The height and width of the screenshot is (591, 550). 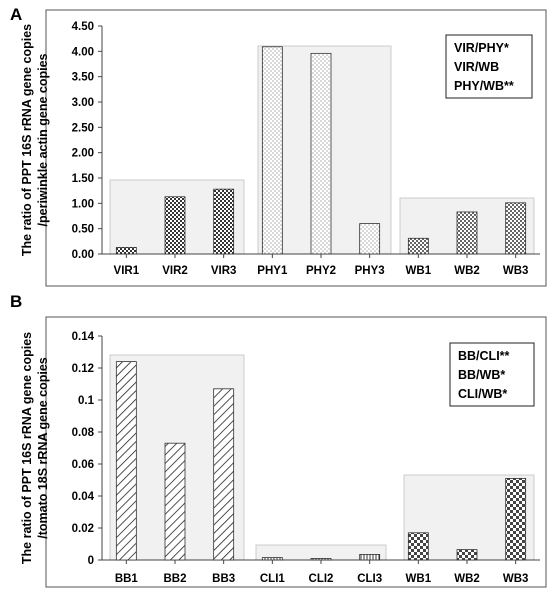 I want to click on bar-vir2, so click(x=175, y=225).